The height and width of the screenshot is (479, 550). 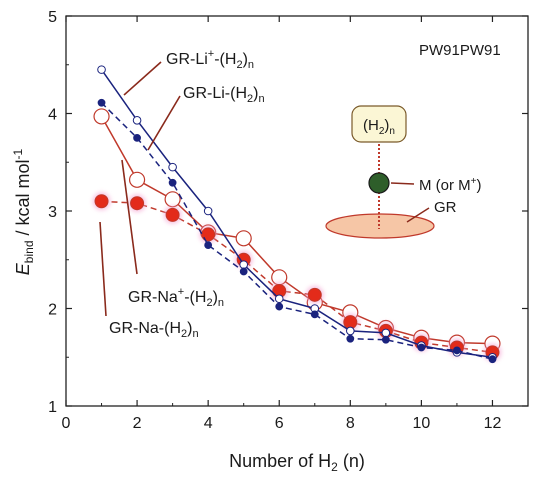 I want to click on leader-line-gr-li-plus, so click(x=142, y=78).